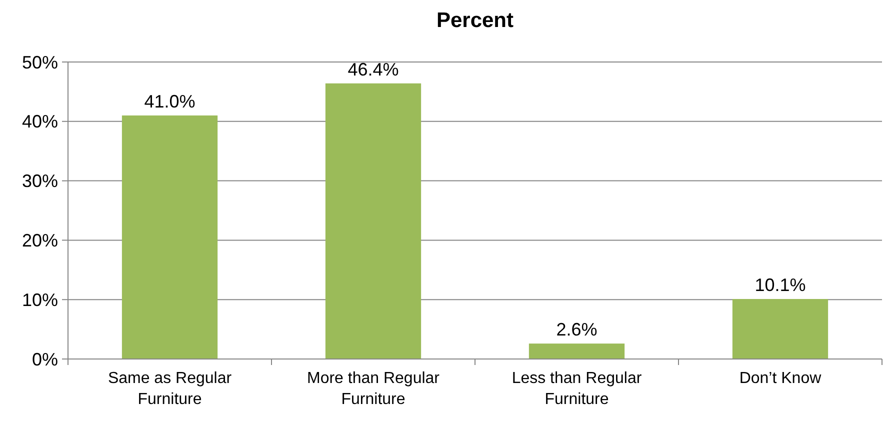  What do you see at coordinates (373, 69) in the screenshot?
I see `data-label: 46.4%` at bounding box center [373, 69].